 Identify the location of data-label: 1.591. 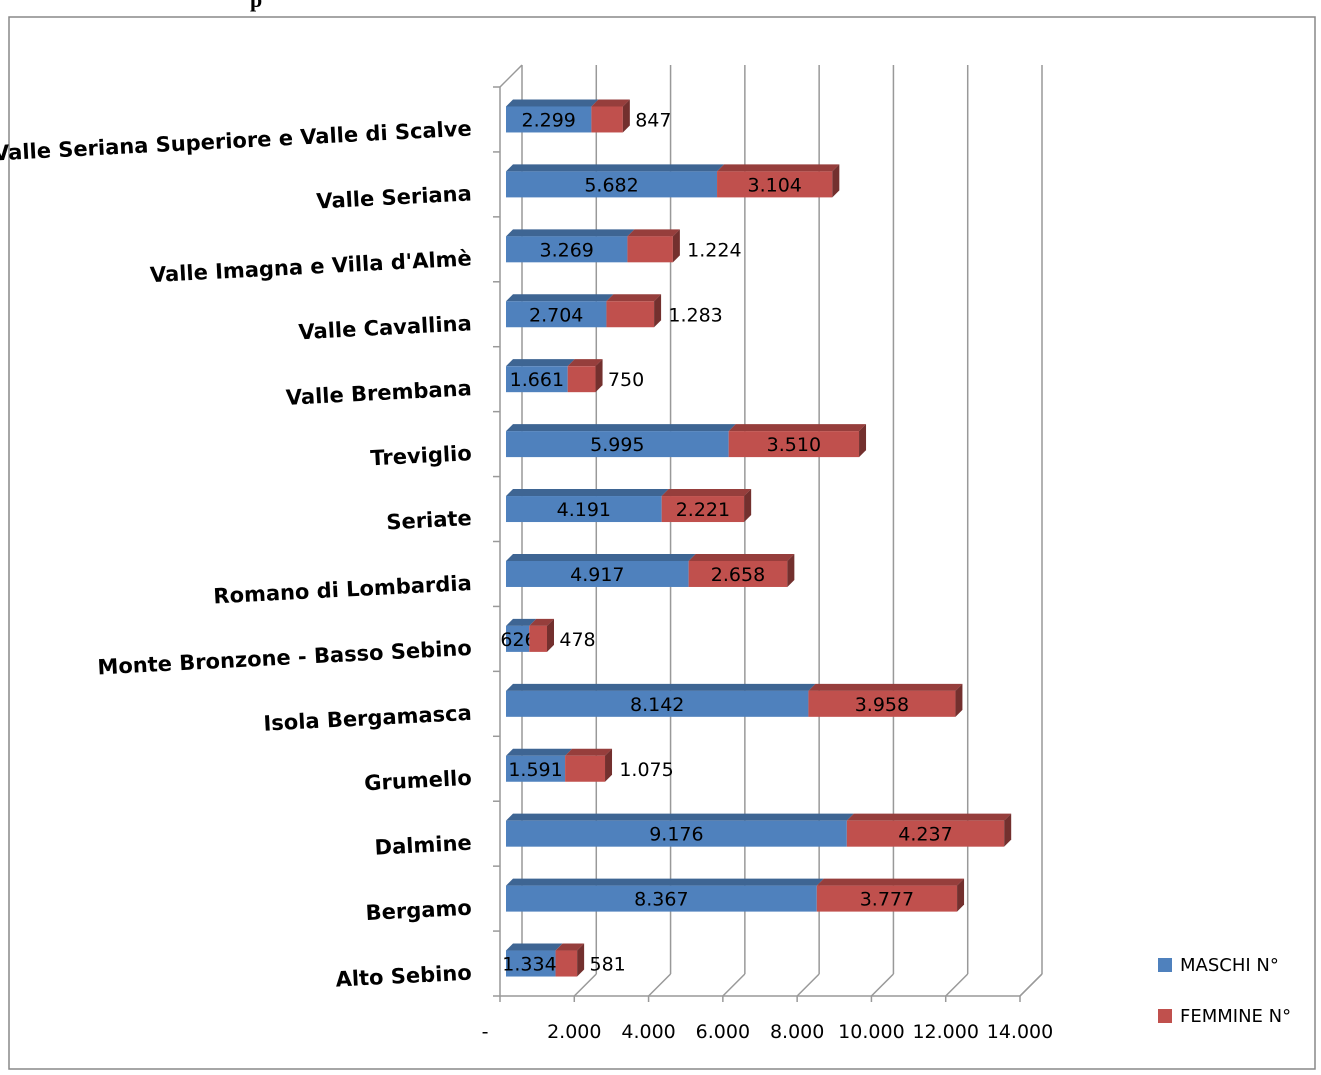
(535, 770).